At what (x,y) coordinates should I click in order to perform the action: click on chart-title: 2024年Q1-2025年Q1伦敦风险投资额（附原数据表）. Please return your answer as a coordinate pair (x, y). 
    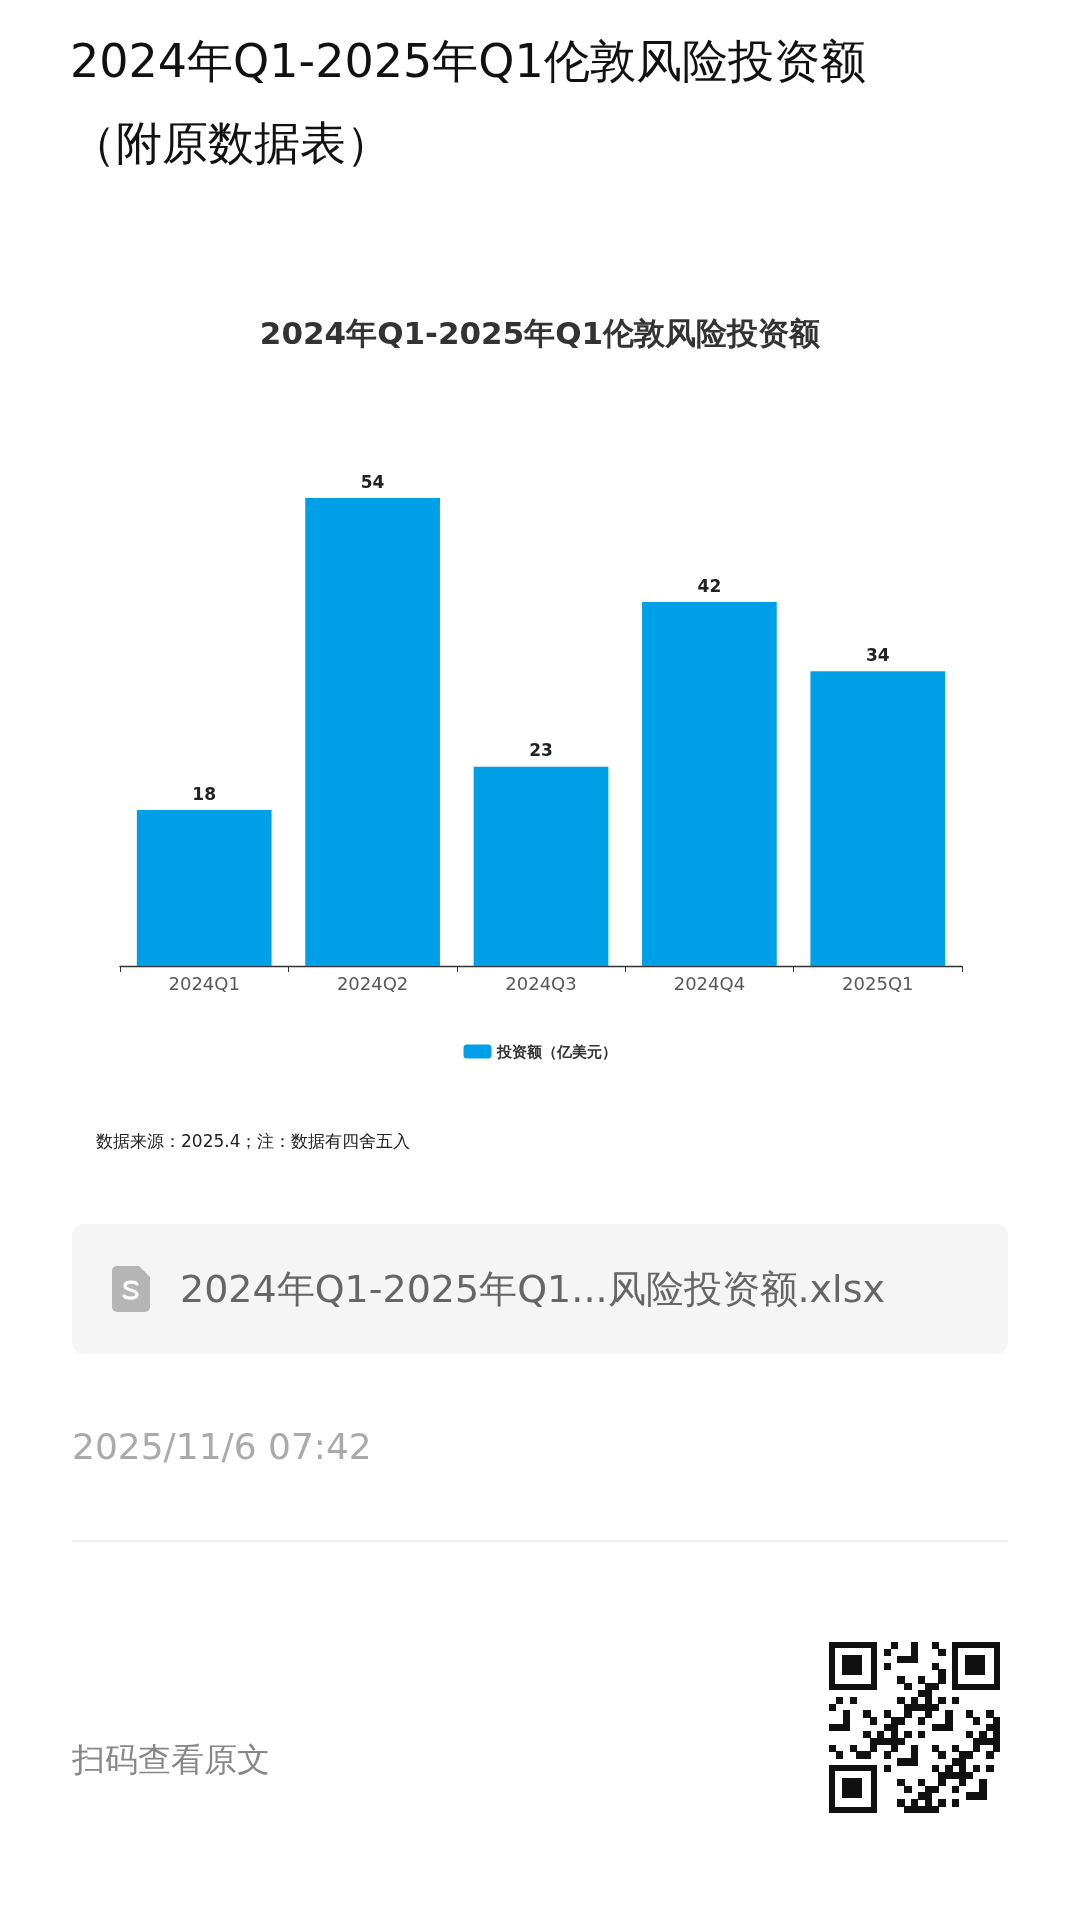
    Looking at the image, I should click on (468, 102).